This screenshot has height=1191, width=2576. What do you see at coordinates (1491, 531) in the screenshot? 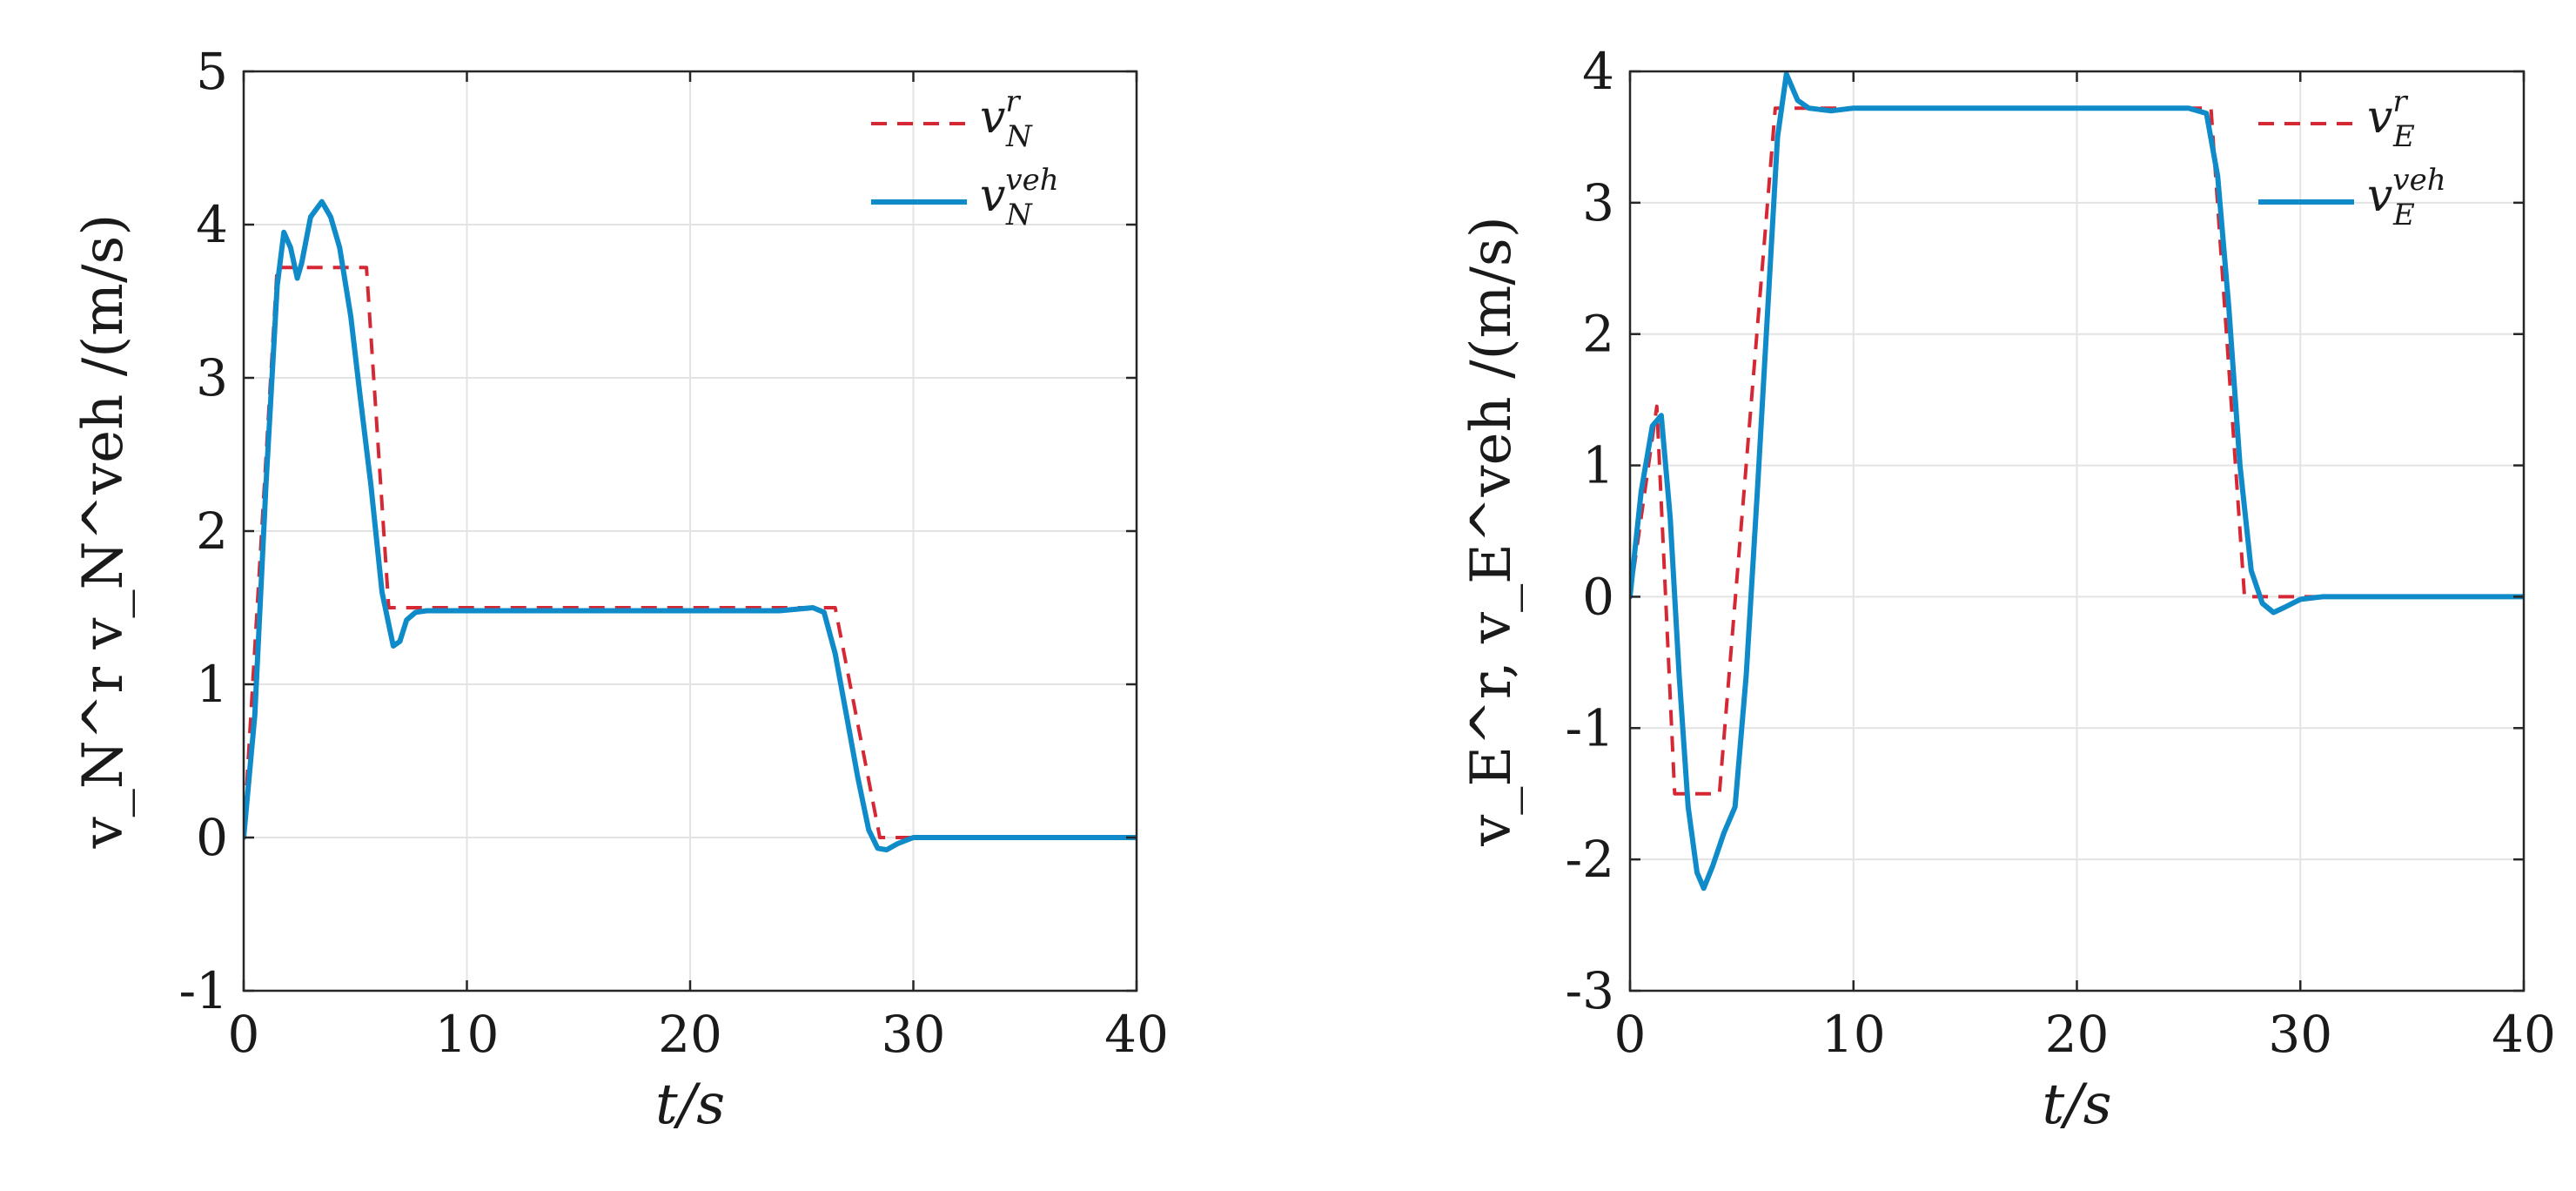
I see `y-axis-label: v_E^r, v_E^veh /(m/s)` at bounding box center [1491, 531].